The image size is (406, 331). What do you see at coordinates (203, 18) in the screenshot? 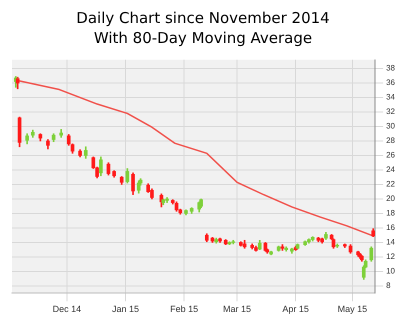
I see `chart-title: Daily Chart since November 2014` at bounding box center [203, 18].